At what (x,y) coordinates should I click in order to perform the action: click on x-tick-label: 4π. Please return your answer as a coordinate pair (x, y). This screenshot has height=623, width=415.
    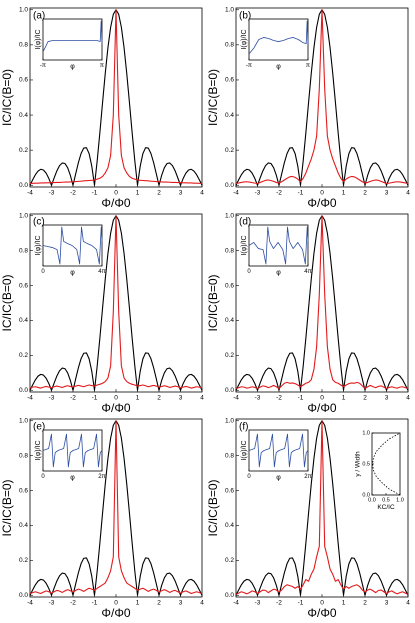
    Looking at the image, I should click on (101, 272).